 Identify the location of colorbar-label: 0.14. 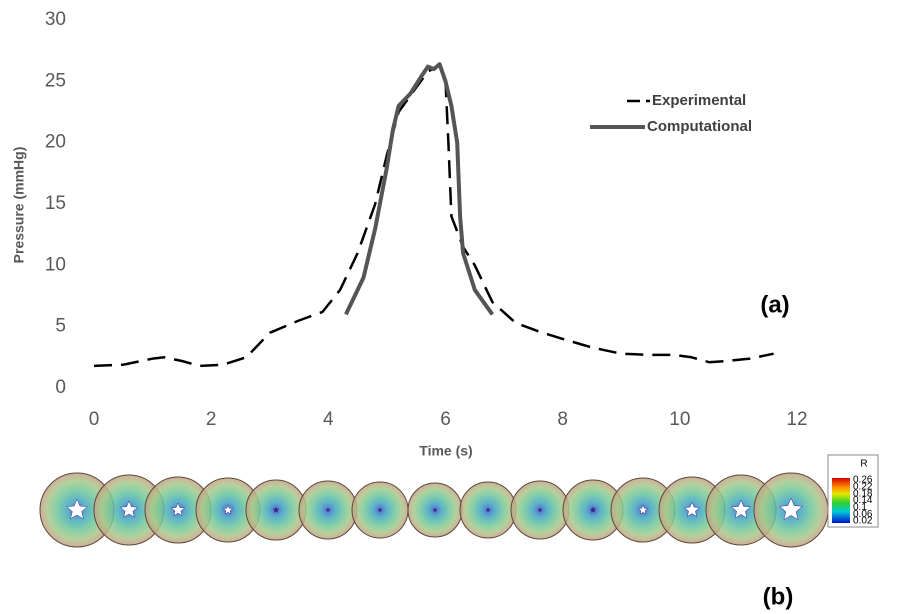
(863, 500).